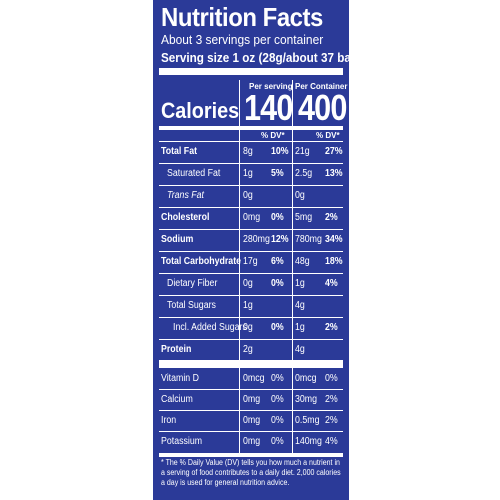  Describe the element at coordinates (179, 151) in the screenshot. I see `nutrient-name: Total Fat` at that location.